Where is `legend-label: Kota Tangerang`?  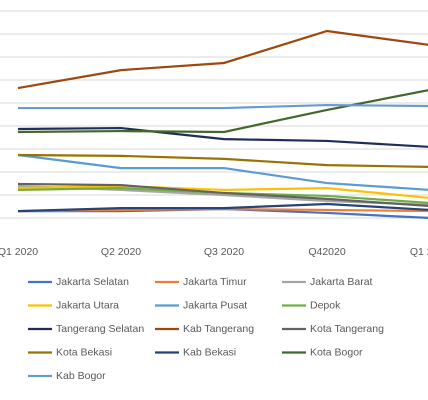 legend-label: Kota Tangerang is located at coordinates (347, 329).